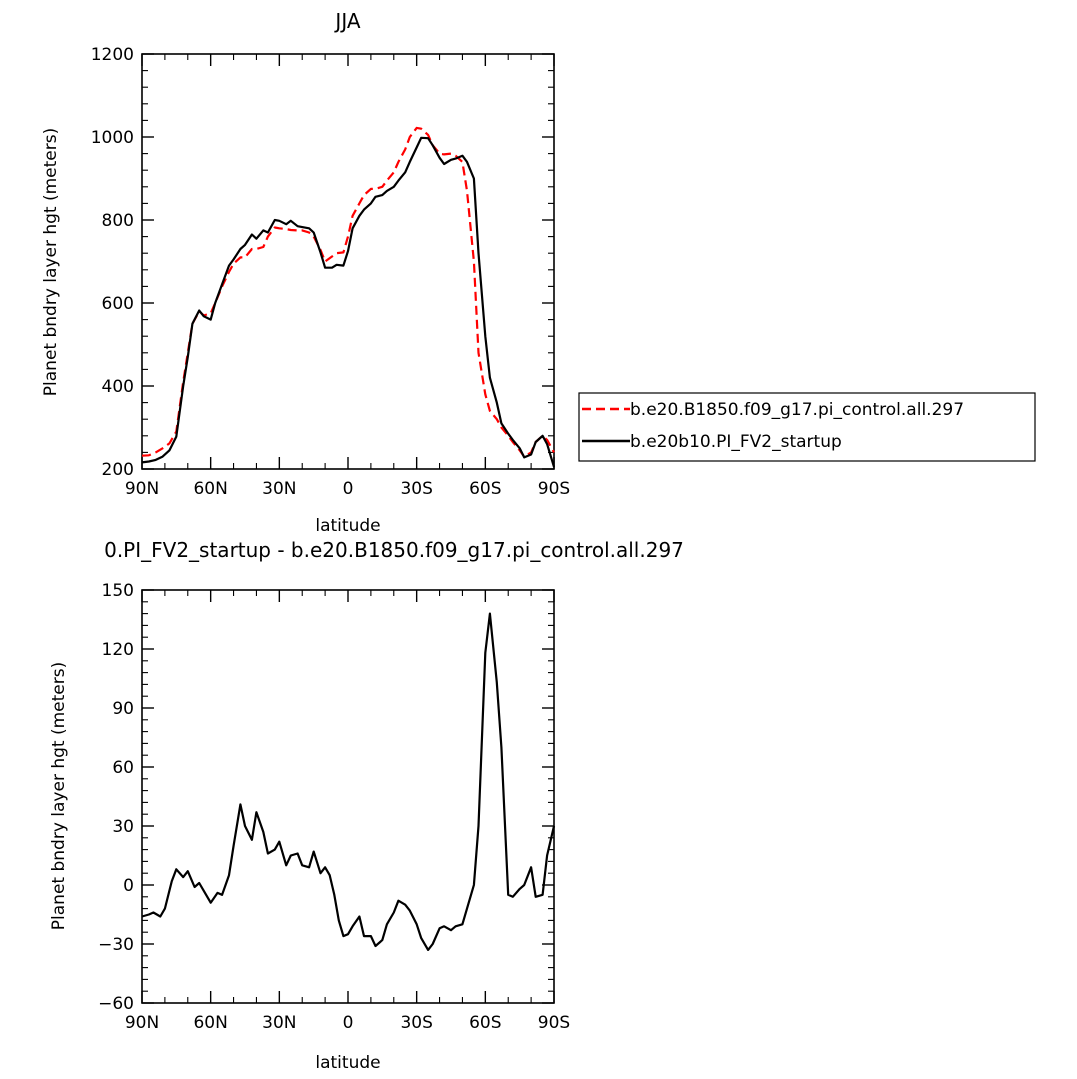 The image size is (1077, 1079). Describe the element at coordinates (347, 1063) in the screenshot. I see `bottom-x-axis-label: latitude` at that location.